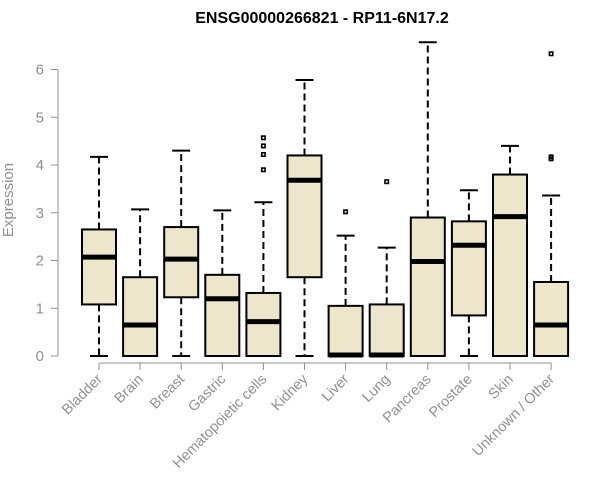  I want to click on x-tick-label: Prostate, so click(450, 396).